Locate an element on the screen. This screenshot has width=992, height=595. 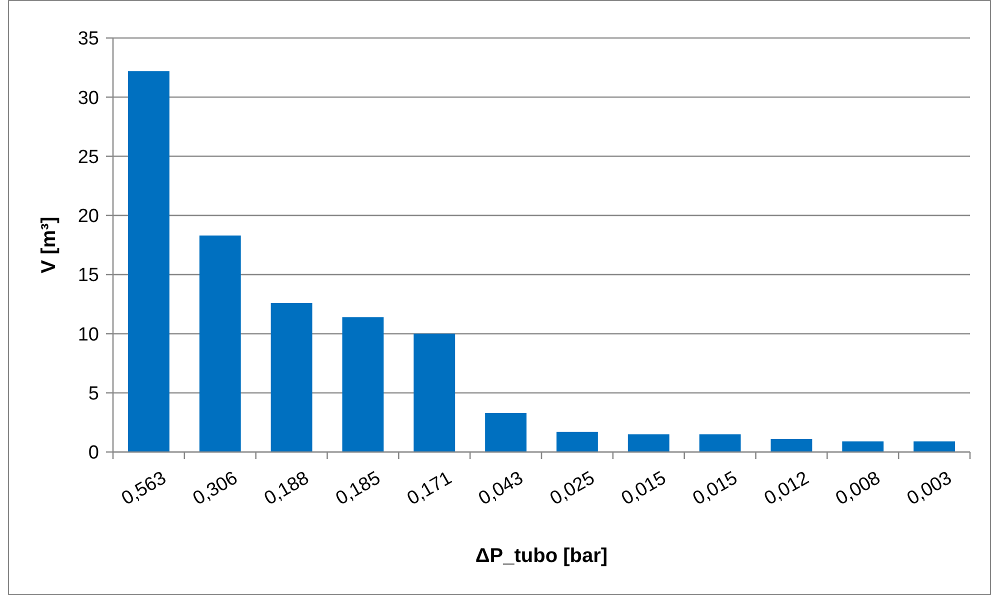
x-tick-label: 0,012 is located at coordinates (786, 489).